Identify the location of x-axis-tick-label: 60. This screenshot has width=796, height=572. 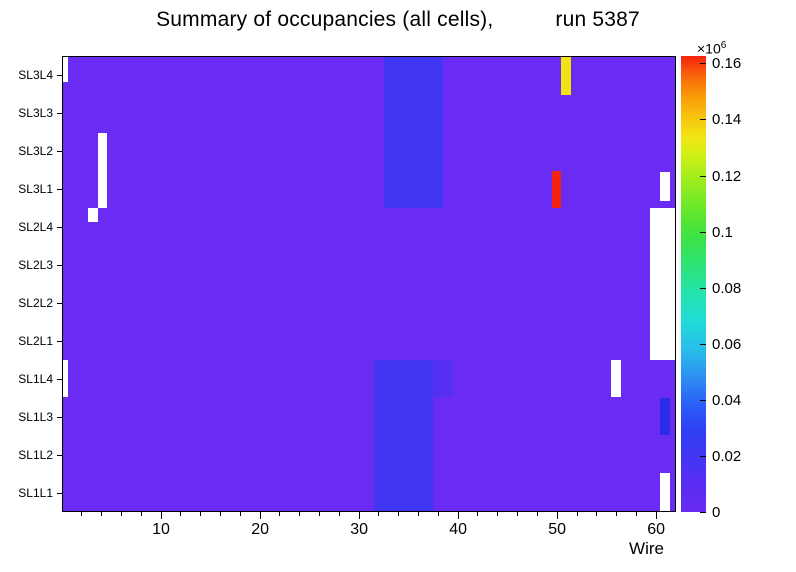
(656, 529).